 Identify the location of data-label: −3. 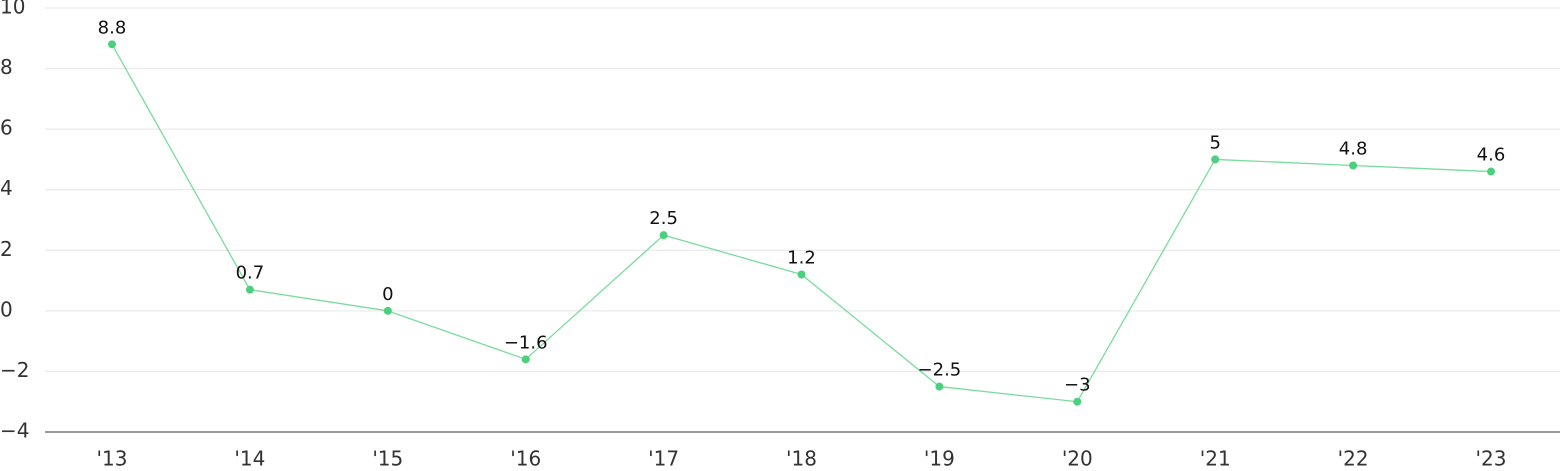
(1077, 385).